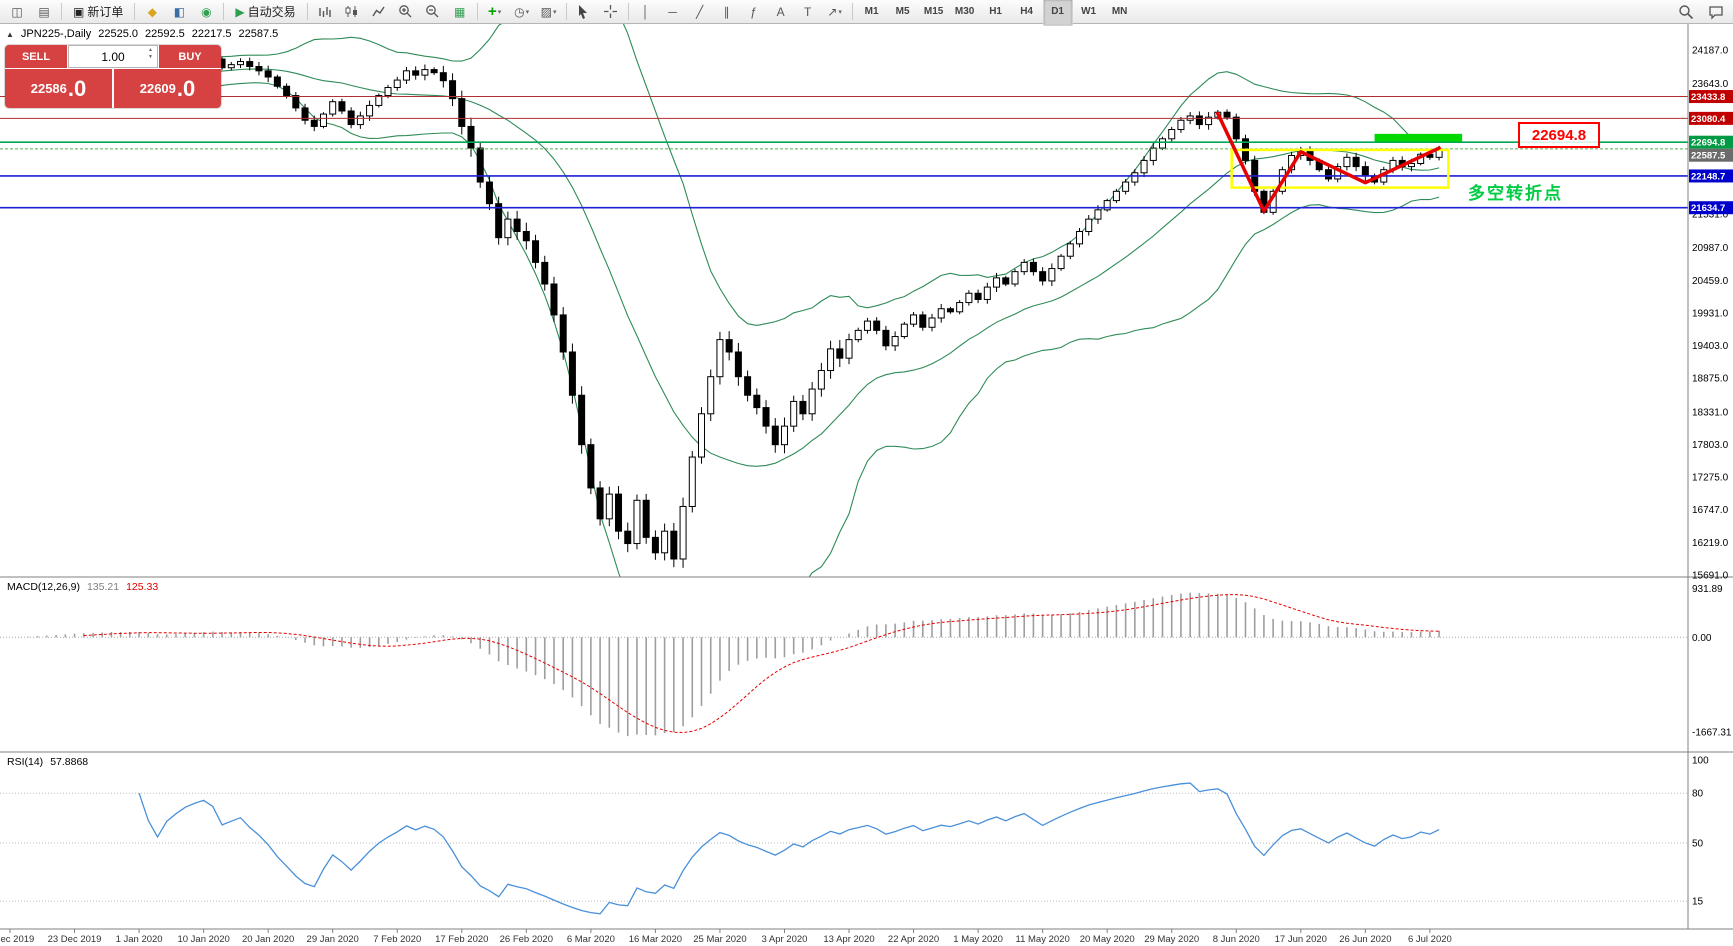 The width and height of the screenshot is (1733, 946). Describe the element at coordinates (1119, 11) in the screenshot. I see `timeframe-mn-button: MN` at that location.